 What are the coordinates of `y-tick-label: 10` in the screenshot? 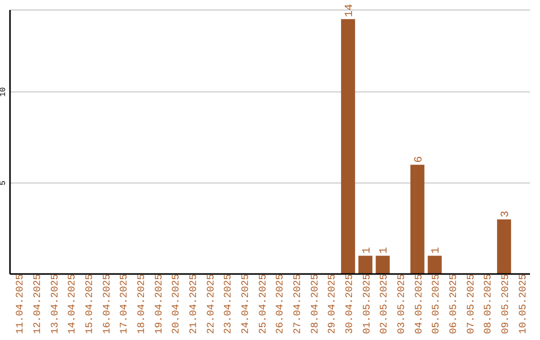 It's located at (4, 91).